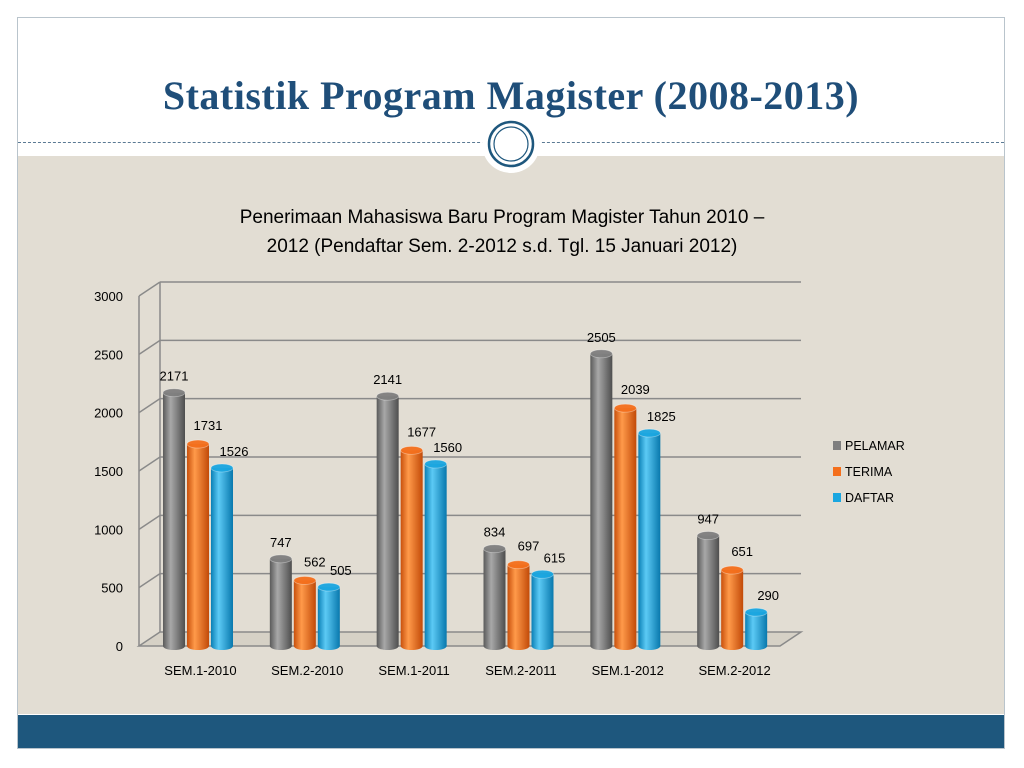 This screenshot has width=1024, height=768. I want to click on data-label: 2039, so click(635, 389).